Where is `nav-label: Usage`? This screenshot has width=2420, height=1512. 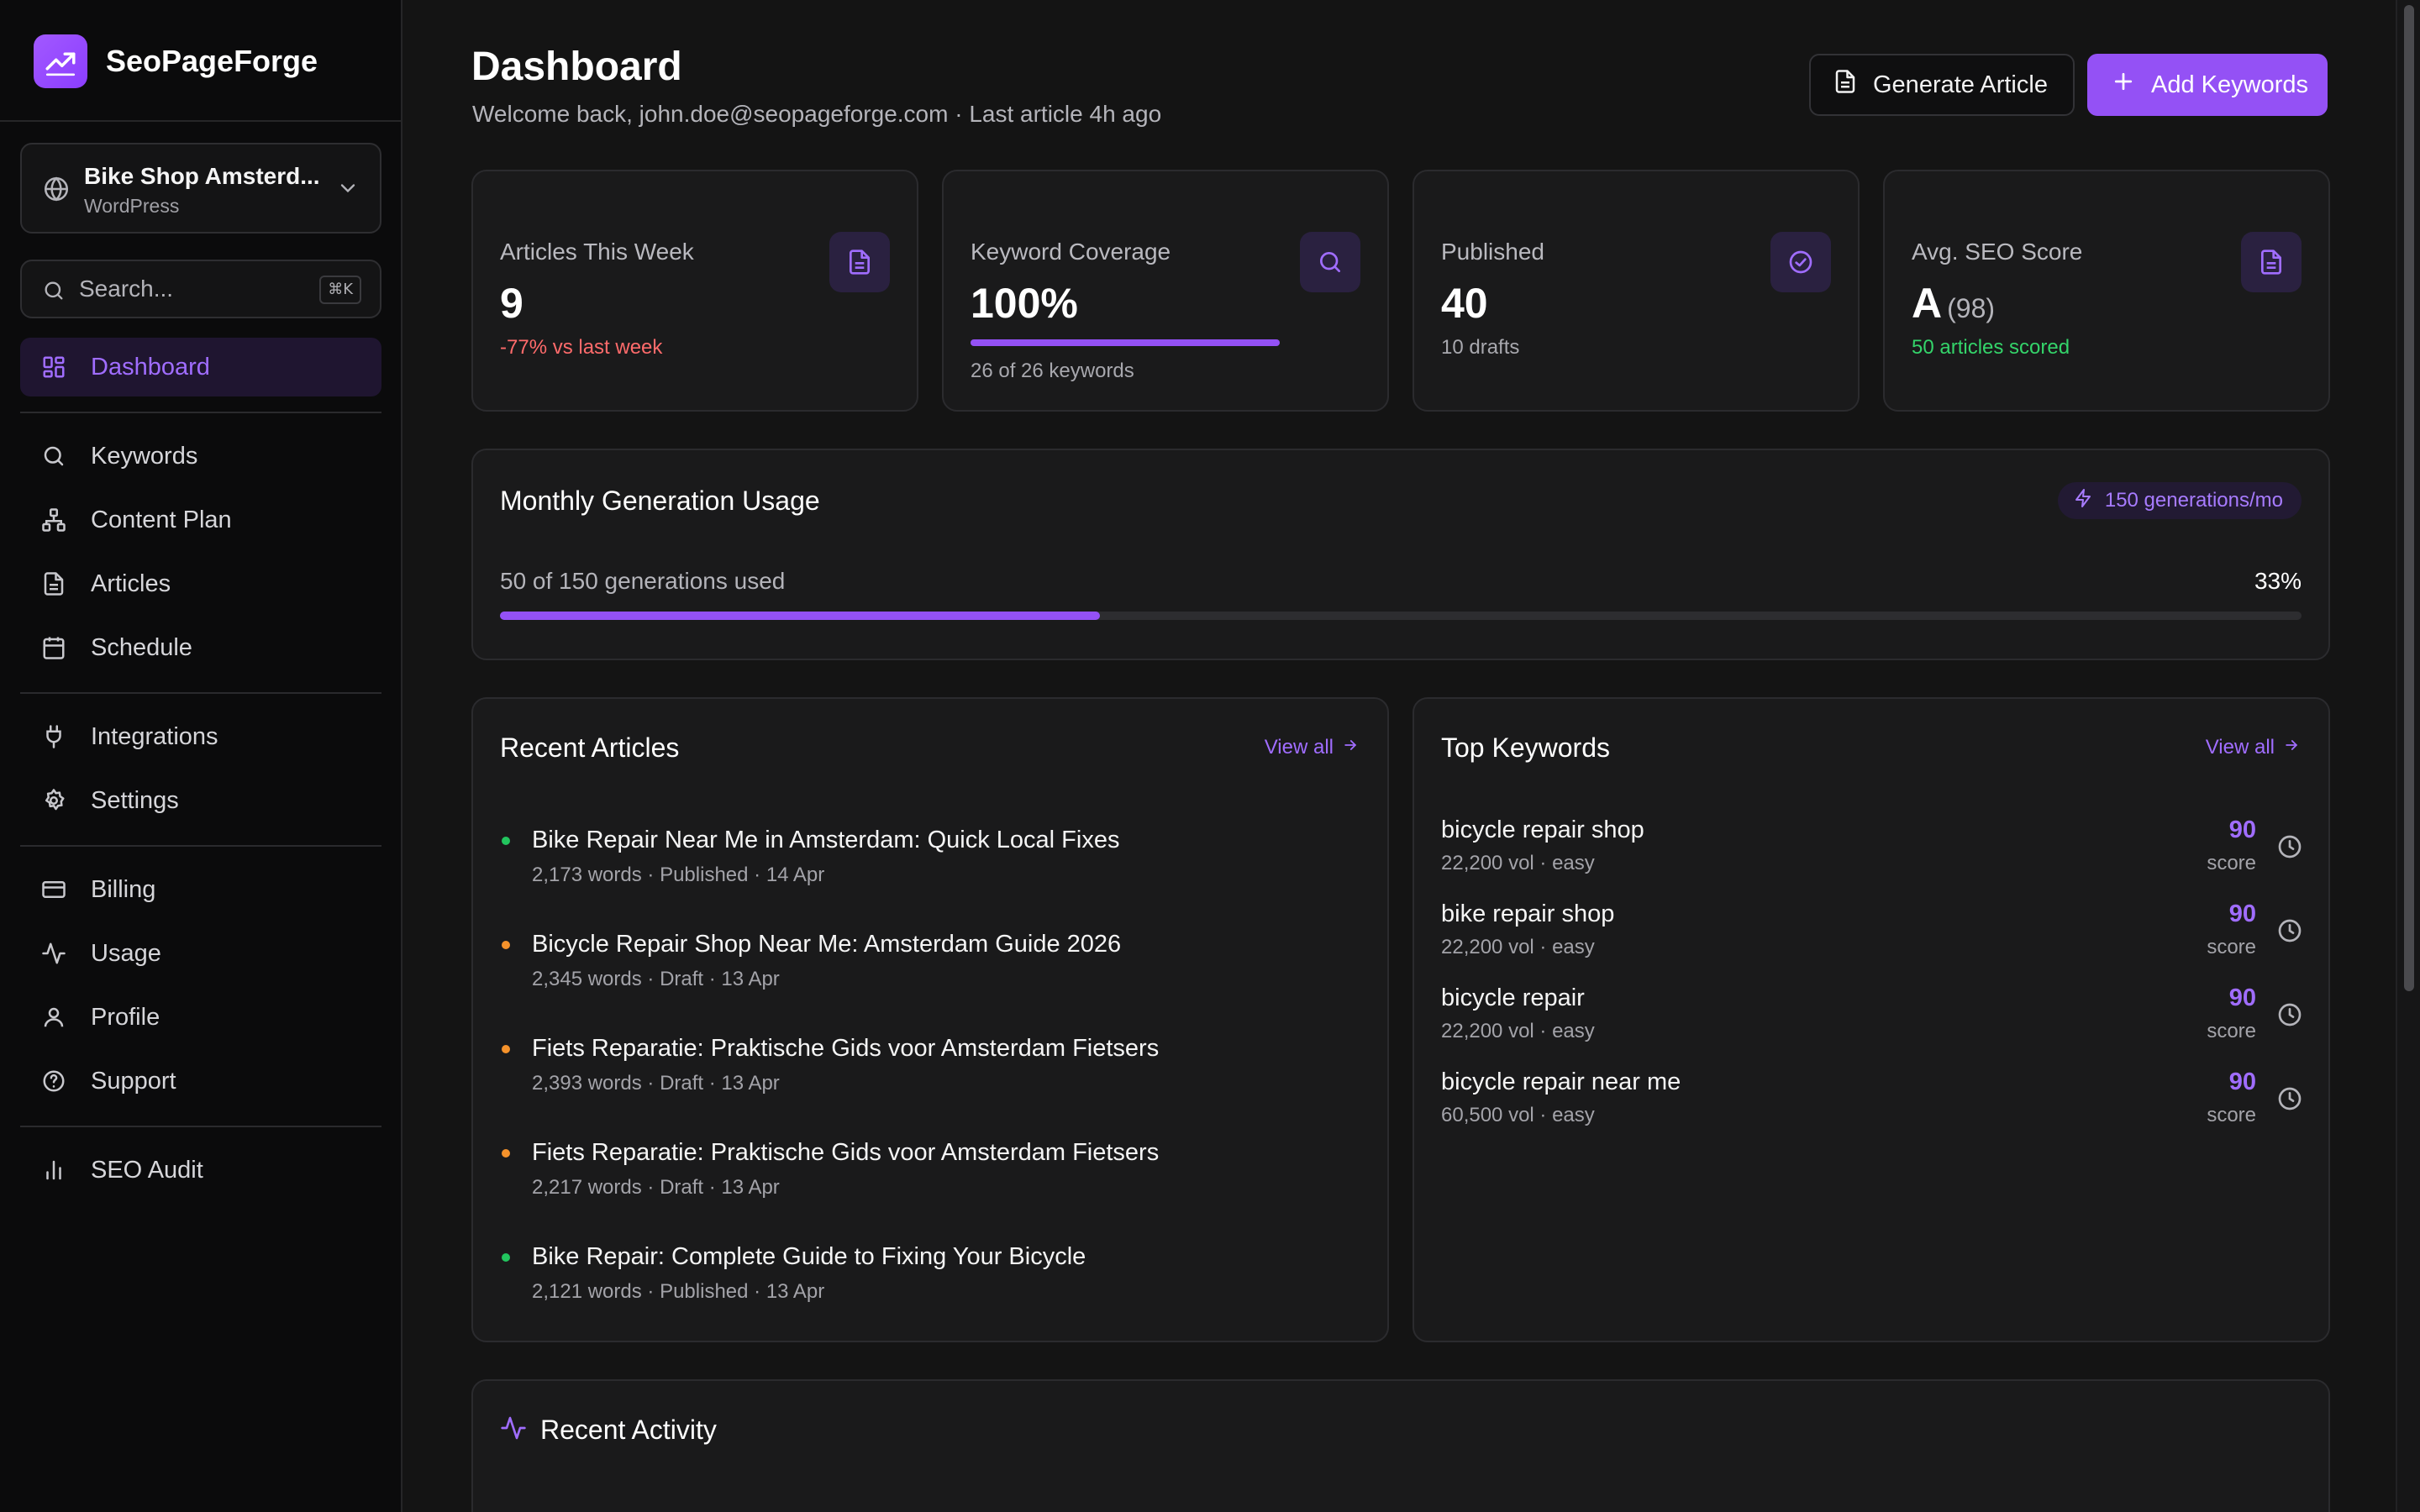
nav-label: Usage is located at coordinates (126, 953).